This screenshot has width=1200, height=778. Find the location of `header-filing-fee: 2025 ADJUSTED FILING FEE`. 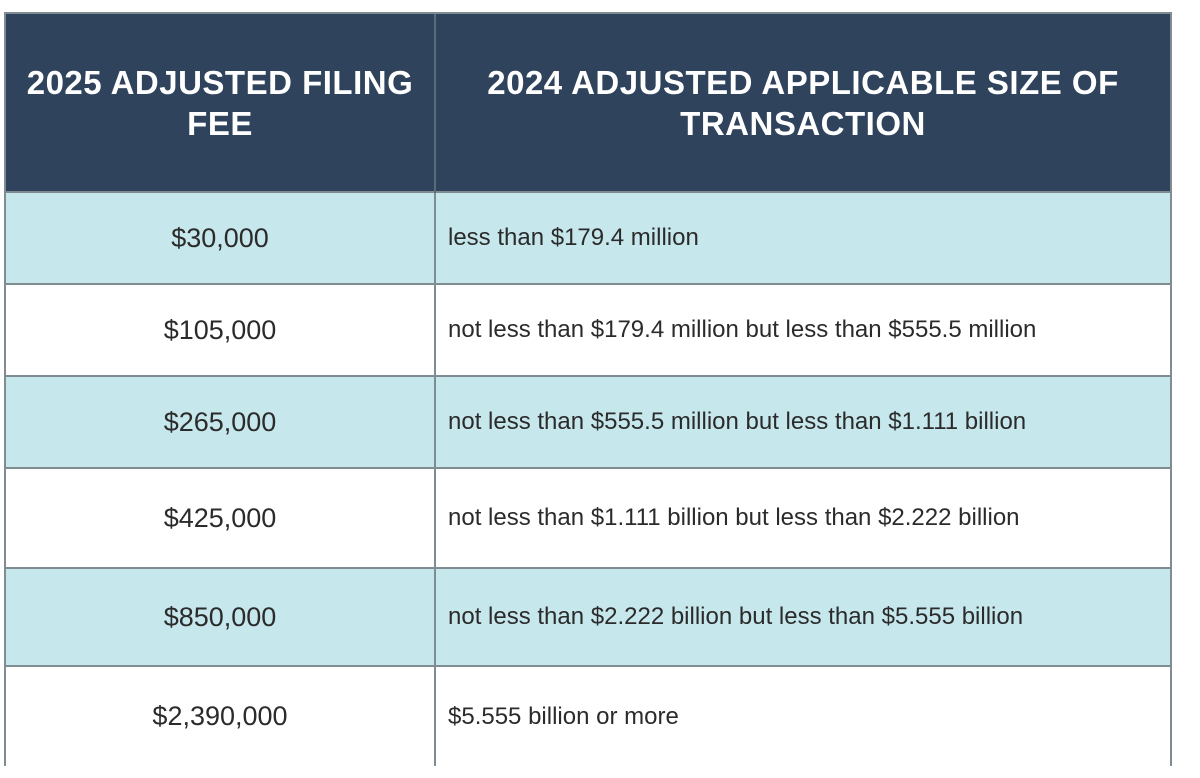

header-filing-fee: 2025 ADJUSTED FILING FEE is located at coordinates (221, 103).